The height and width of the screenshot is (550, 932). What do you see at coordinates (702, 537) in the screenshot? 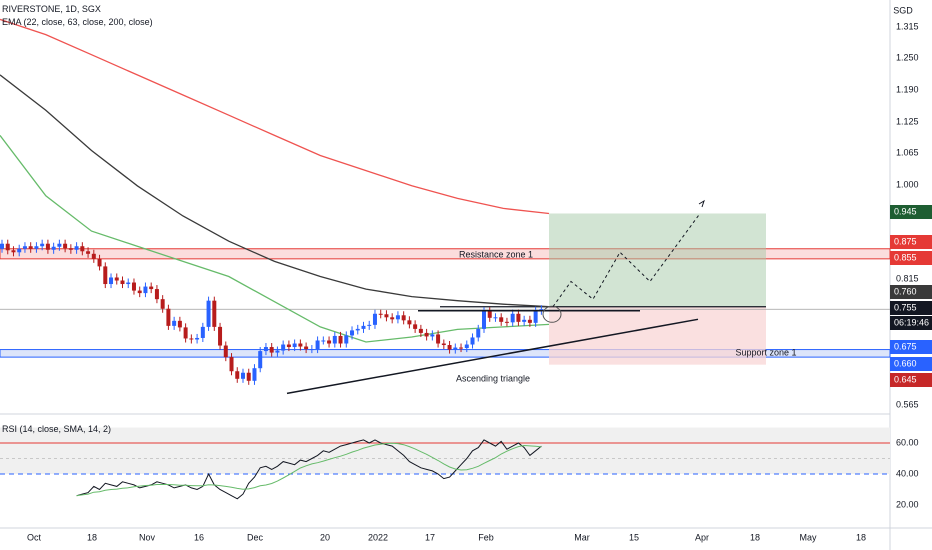
I see `time-tick: Apr` at bounding box center [702, 537].